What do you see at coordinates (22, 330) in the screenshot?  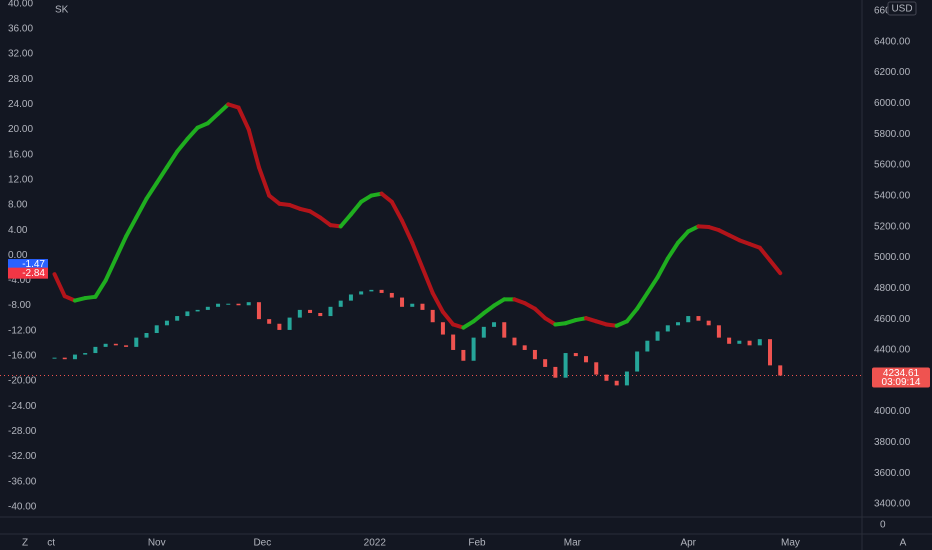 I see `left-tick-label: -12.00` at bounding box center [22, 330].